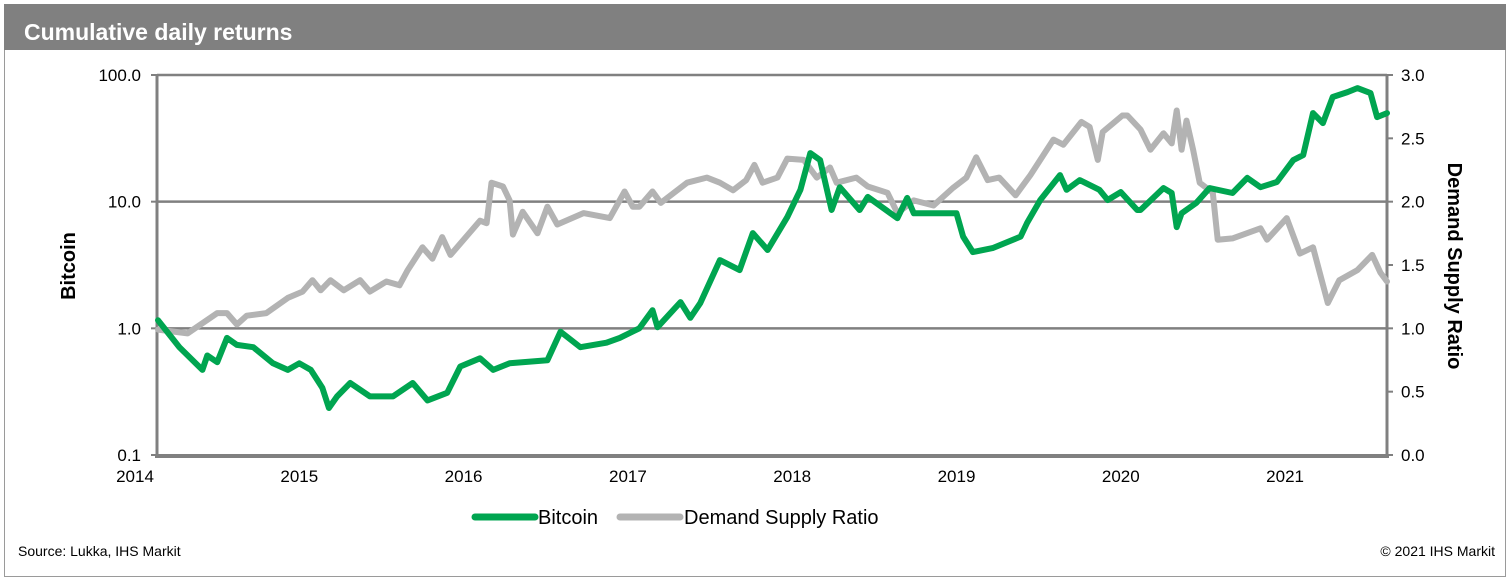  Describe the element at coordinates (129, 455) in the screenshot. I see `y-tick-label: 0.1` at that location.